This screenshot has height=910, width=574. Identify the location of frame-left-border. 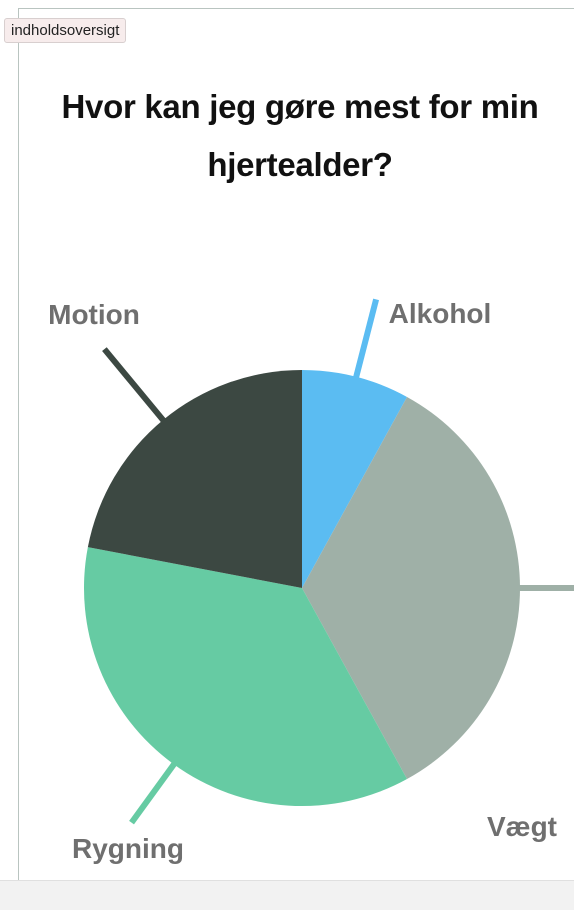
(18, 452).